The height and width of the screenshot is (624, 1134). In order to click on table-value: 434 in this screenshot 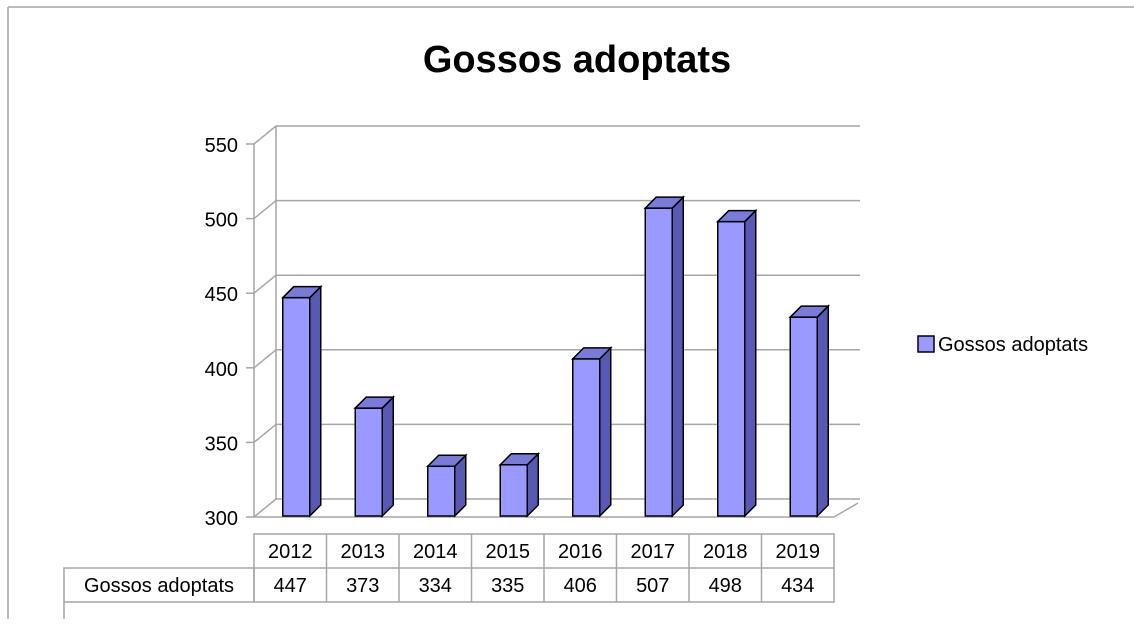, I will do `click(797, 586)`.